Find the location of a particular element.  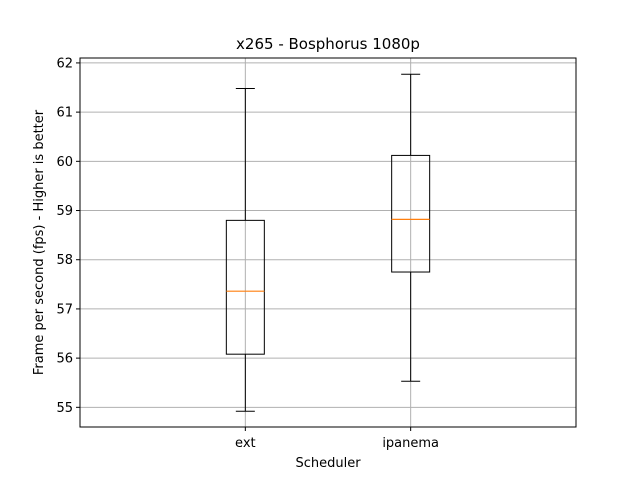

y-tick-label: 58 is located at coordinates (64, 260).